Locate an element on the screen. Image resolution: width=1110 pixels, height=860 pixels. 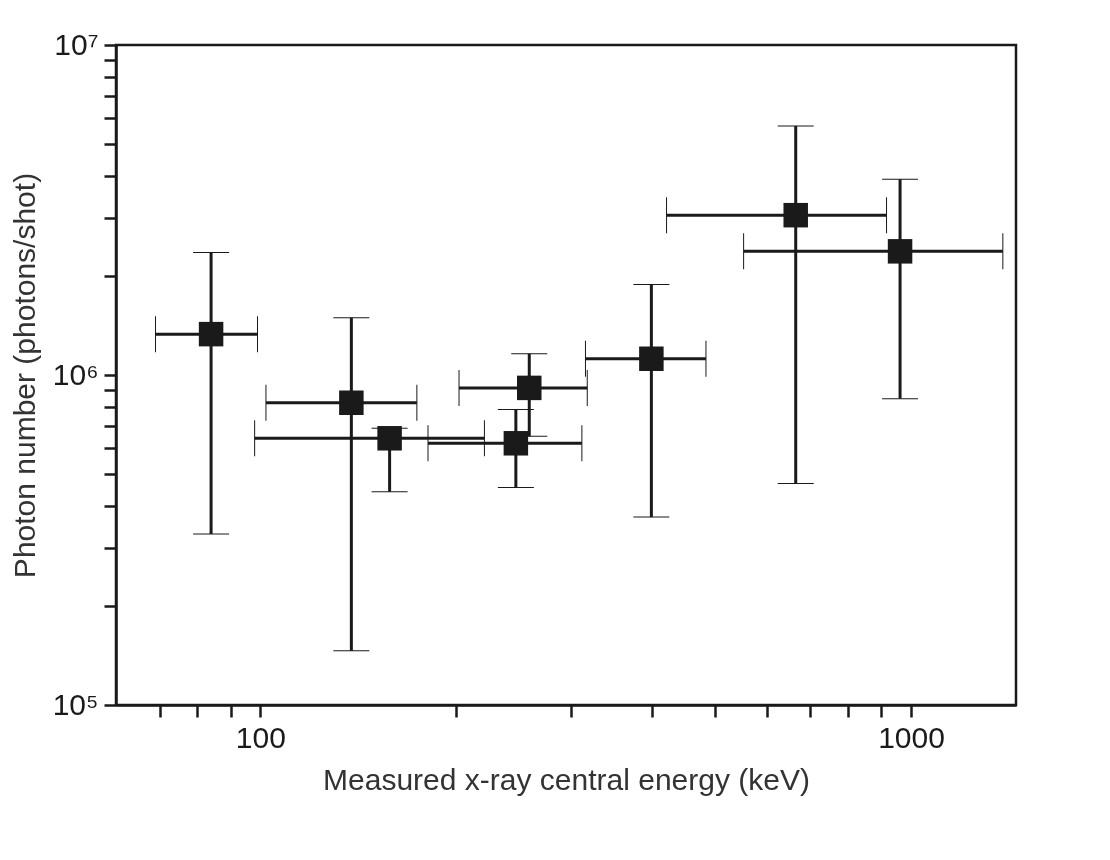
x-axis-title: Measured x-ray central energy (keV) is located at coordinates (566, 779).